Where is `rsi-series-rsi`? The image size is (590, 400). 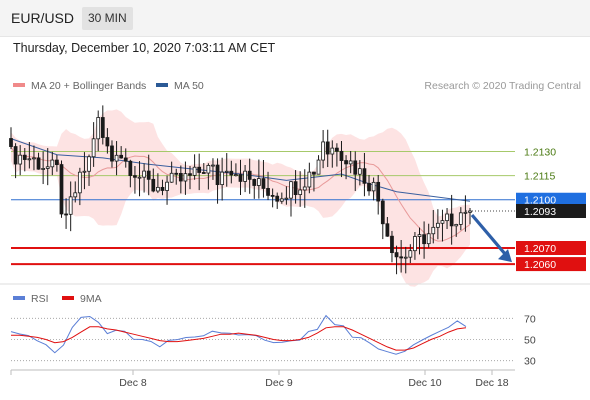 rsi-series-rsi is located at coordinates (238, 334).